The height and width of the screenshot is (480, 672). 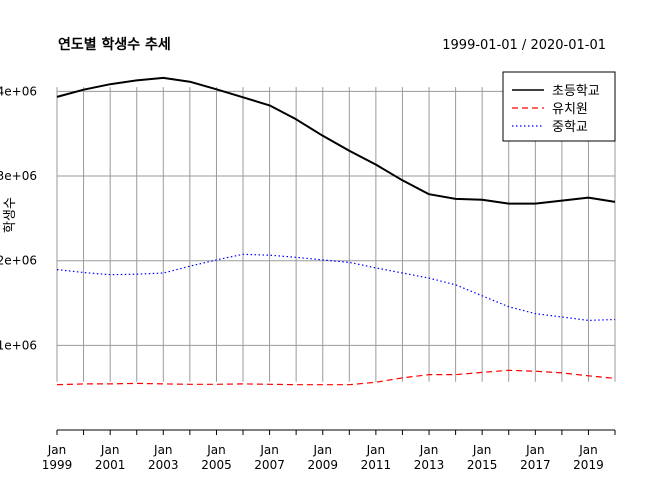 What do you see at coordinates (269, 465) in the screenshot?
I see `x-tick-label-year: 2007` at bounding box center [269, 465].